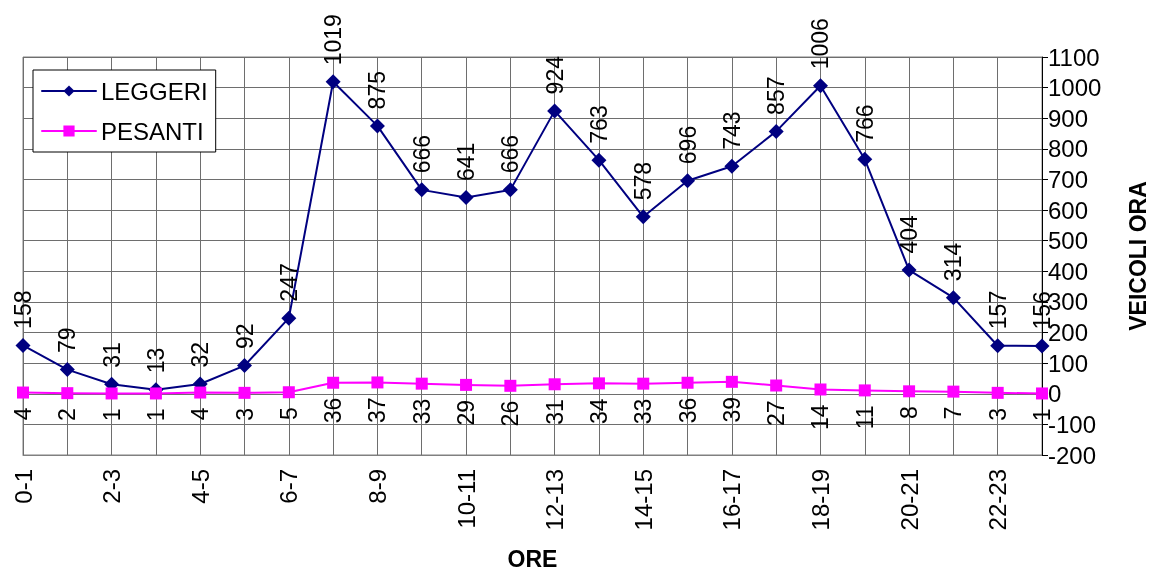 This screenshot has width=1159, height=576. What do you see at coordinates (687, 145) in the screenshot?
I see `data-label: 696` at bounding box center [687, 145].